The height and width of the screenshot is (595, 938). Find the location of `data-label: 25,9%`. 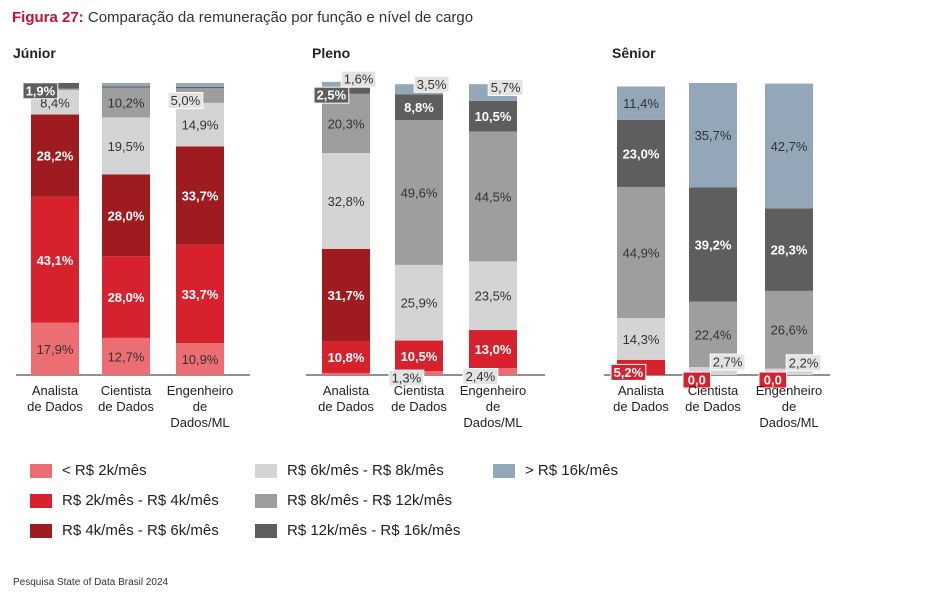

data-label: 25,9% is located at coordinates (419, 303).